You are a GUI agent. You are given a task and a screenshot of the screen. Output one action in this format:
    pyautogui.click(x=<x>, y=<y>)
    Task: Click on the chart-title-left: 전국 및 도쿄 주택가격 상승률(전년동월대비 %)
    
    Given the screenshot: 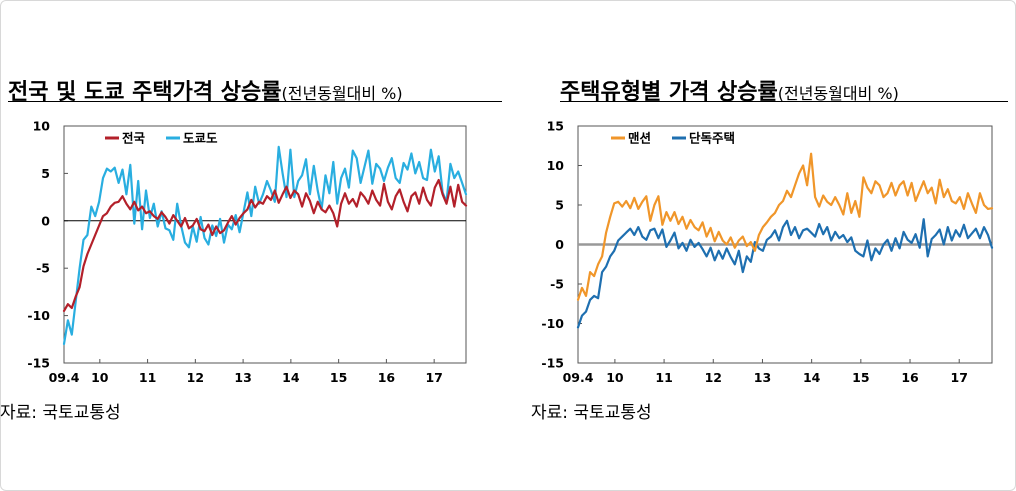 What is the action you would take?
    pyautogui.click(x=205, y=90)
    